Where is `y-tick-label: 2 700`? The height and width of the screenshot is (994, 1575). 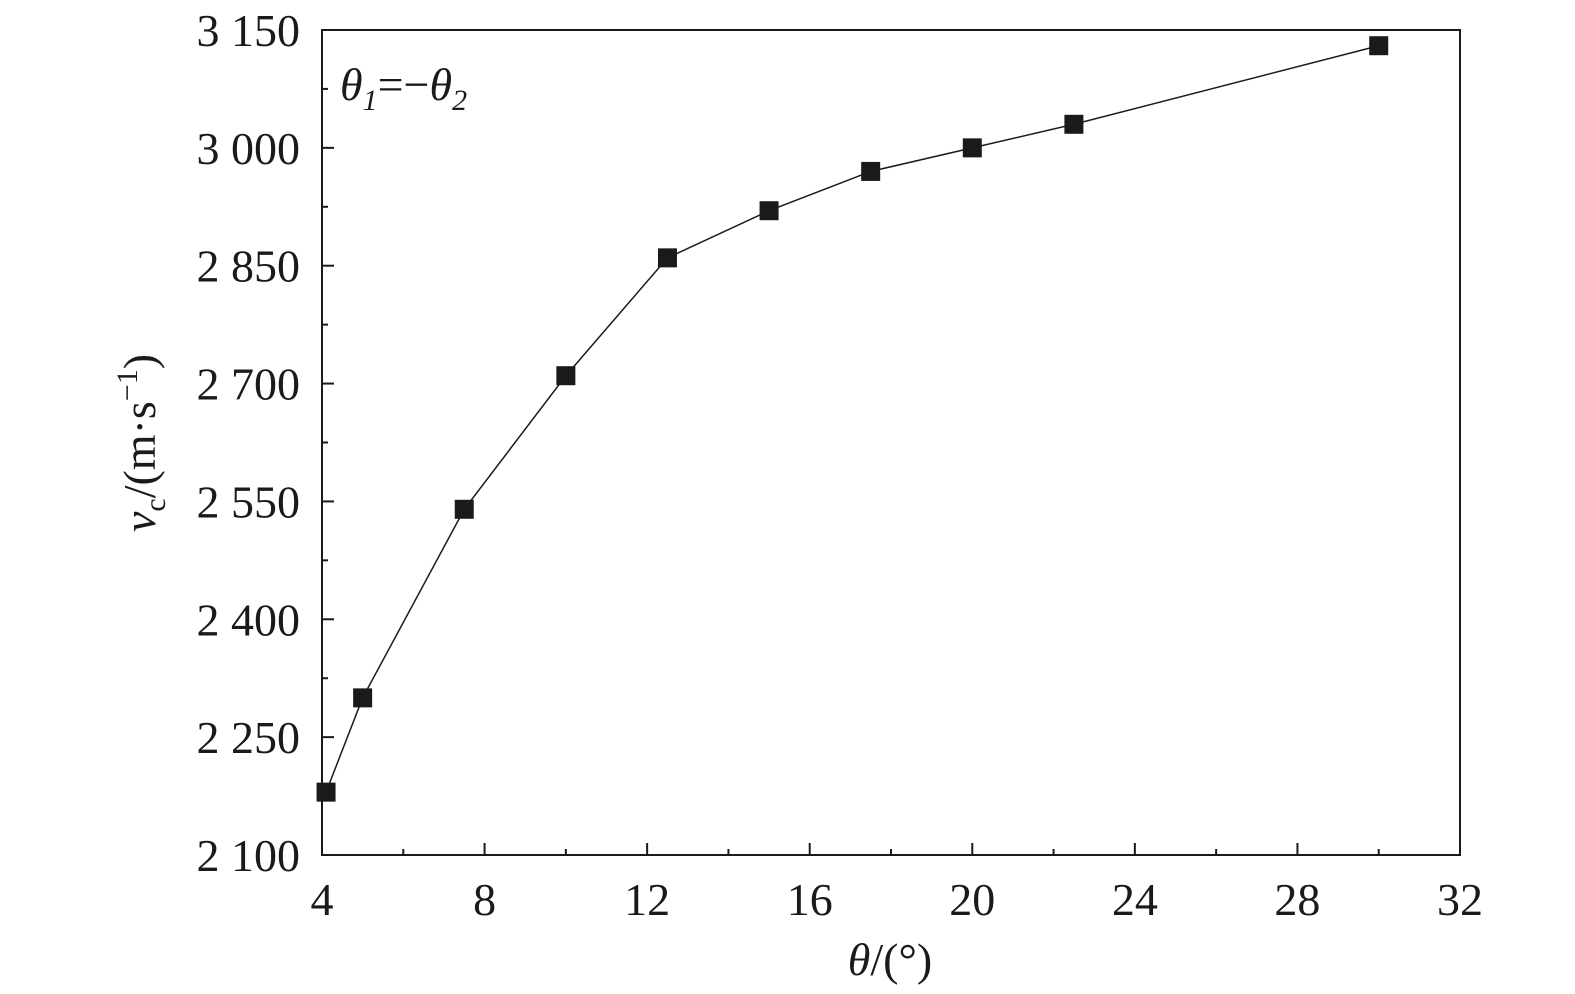
y-tick-label: 2 700 is located at coordinates (249, 384).